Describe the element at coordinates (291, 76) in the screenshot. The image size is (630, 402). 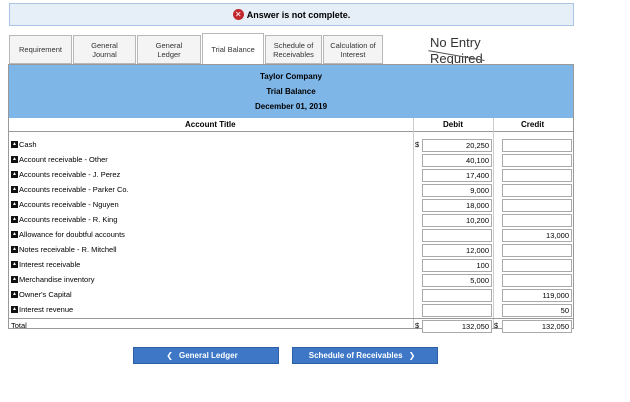
I see `company-name: Taylor Company` at that location.